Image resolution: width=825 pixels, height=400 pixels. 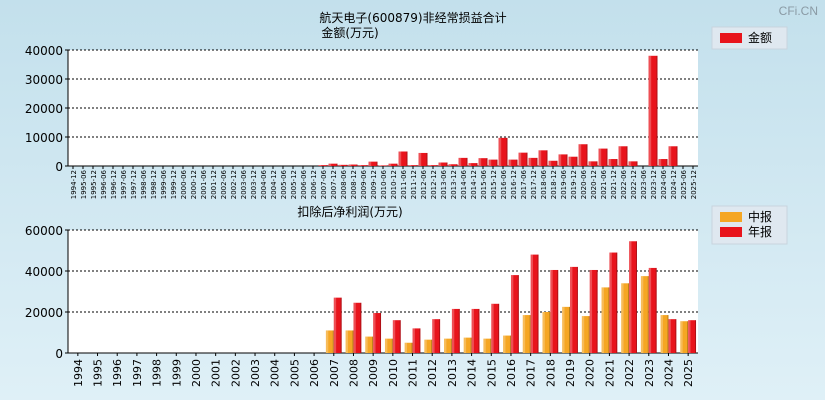 I want to click on x-tick-label: 2021-06, so click(x=604, y=184).